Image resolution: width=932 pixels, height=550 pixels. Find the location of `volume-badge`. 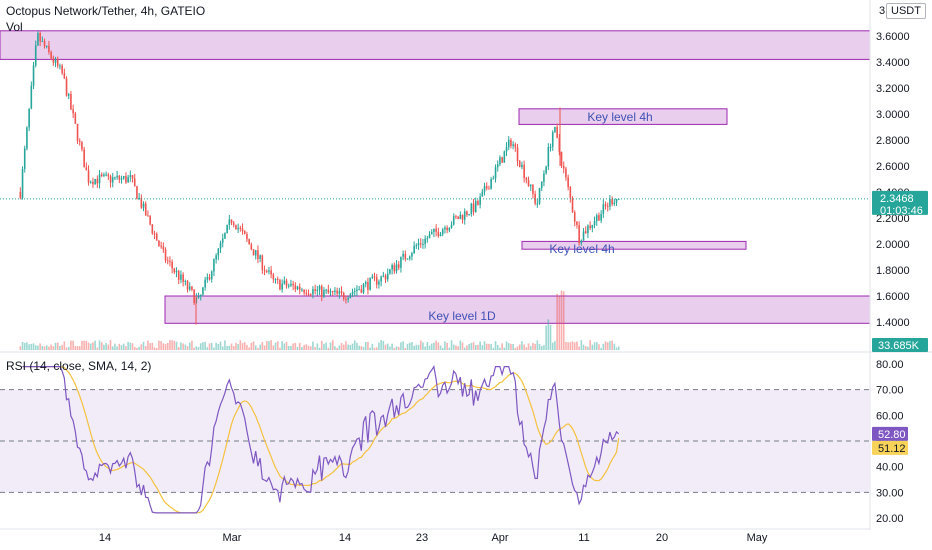

volume-badge is located at coordinates (900, 345).